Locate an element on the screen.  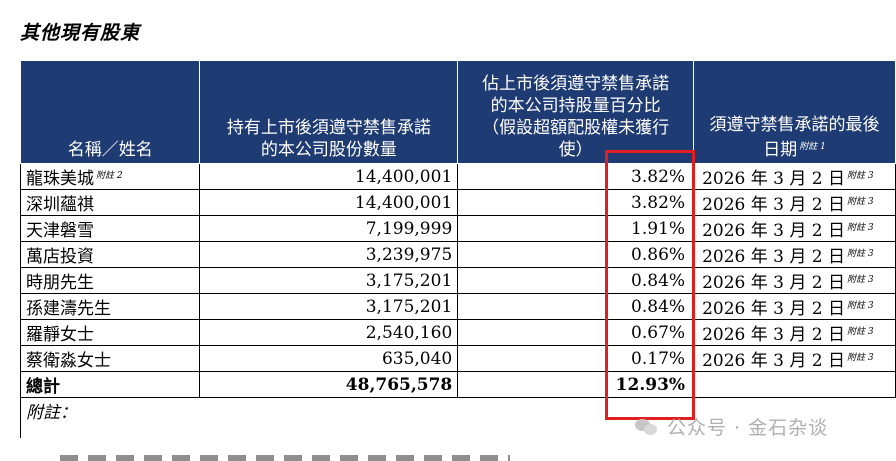
table-row: 天津磐雪 7,199,999 1.91% 2026 年 3 月 2 日附註 3 is located at coordinates (457, 228).